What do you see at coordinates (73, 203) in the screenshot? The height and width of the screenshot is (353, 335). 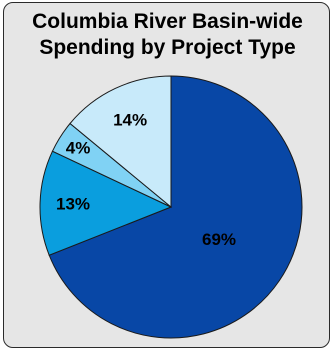 I see `pie-label-13pct: 13%` at bounding box center [73, 203].